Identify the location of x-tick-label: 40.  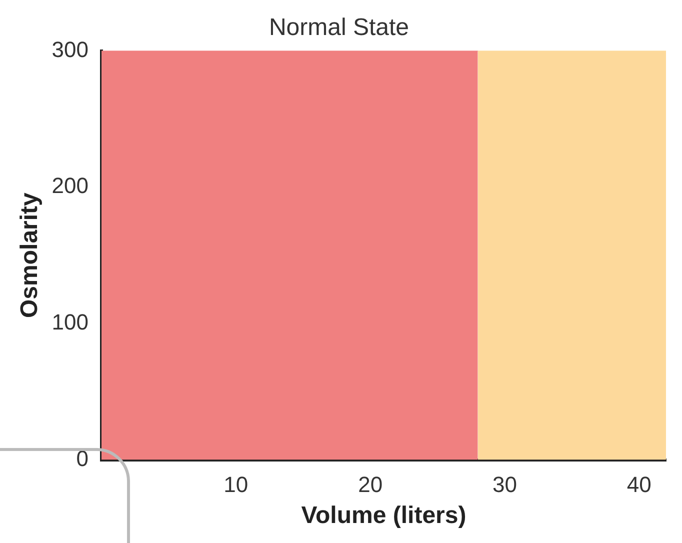
(639, 485).